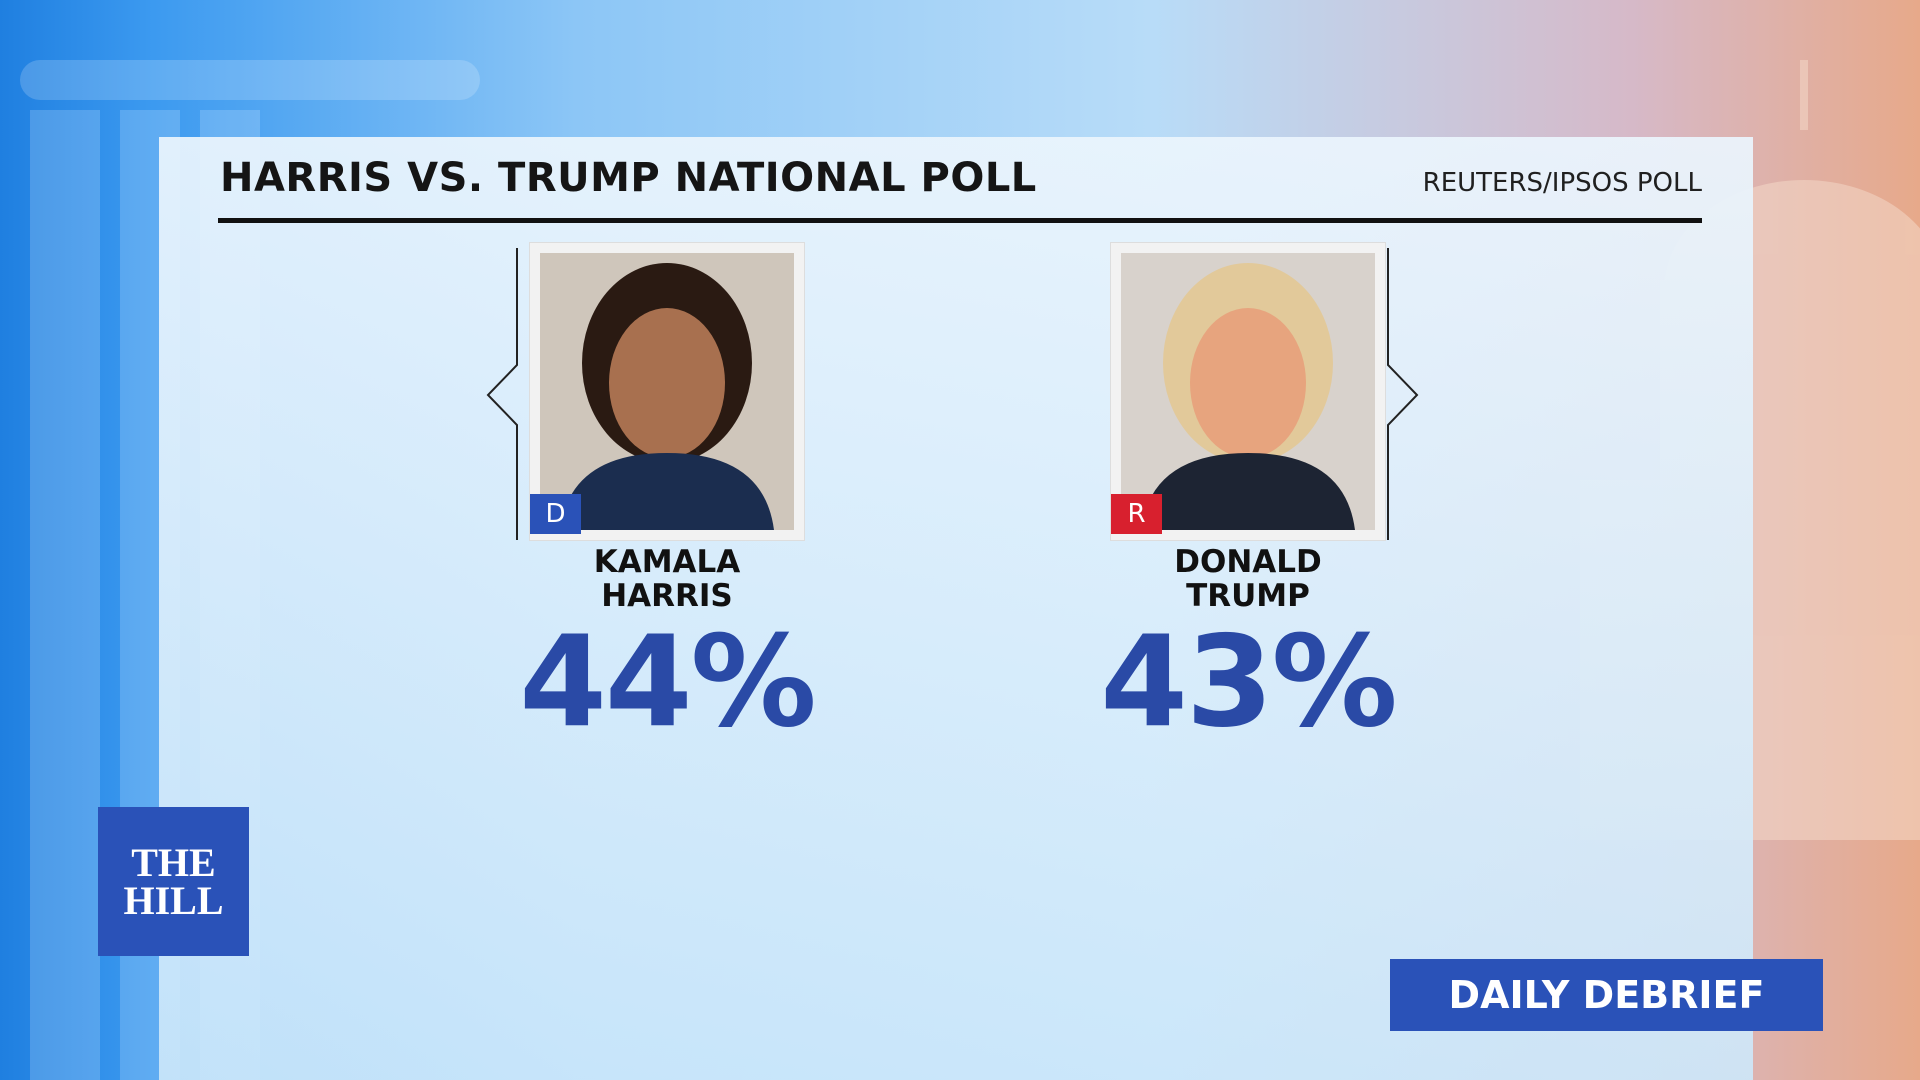 This screenshot has width=1920, height=1080. Describe the element at coordinates (960, 220) in the screenshot. I see `divider` at that location.